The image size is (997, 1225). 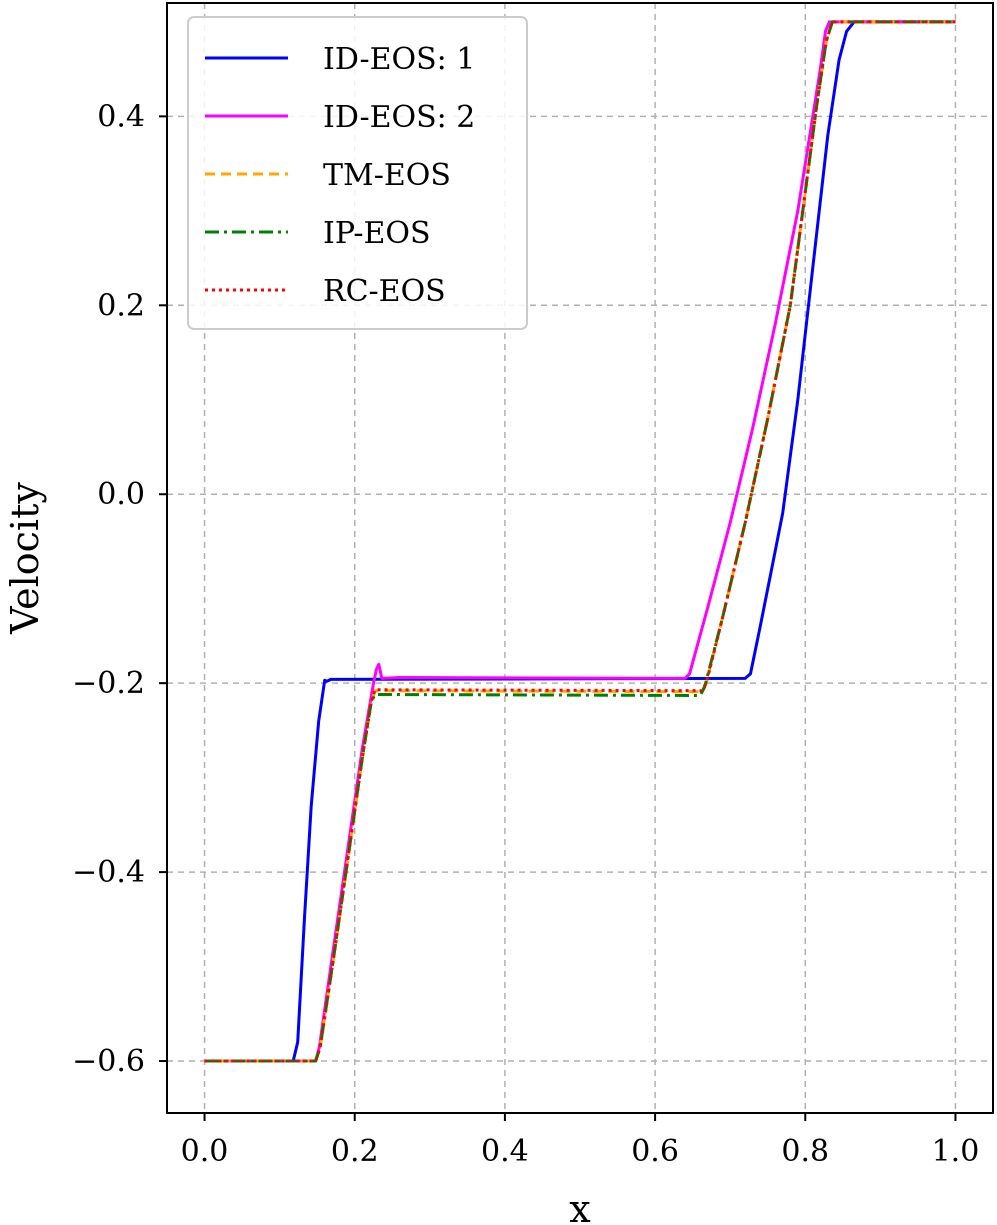 What do you see at coordinates (580, 1141) in the screenshot?
I see `x-axis-ticks: 0.0 0.2 0.4 0.6 0.8 1.0` at bounding box center [580, 1141].